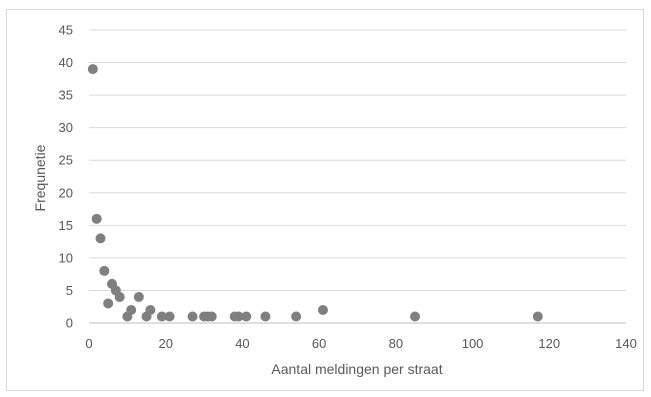 Image resolution: width=651 pixels, height=397 pixels. Describe the element at coordinates (319, 343) in the screenshot. I see `x-tick-label-60: 60` at that location.